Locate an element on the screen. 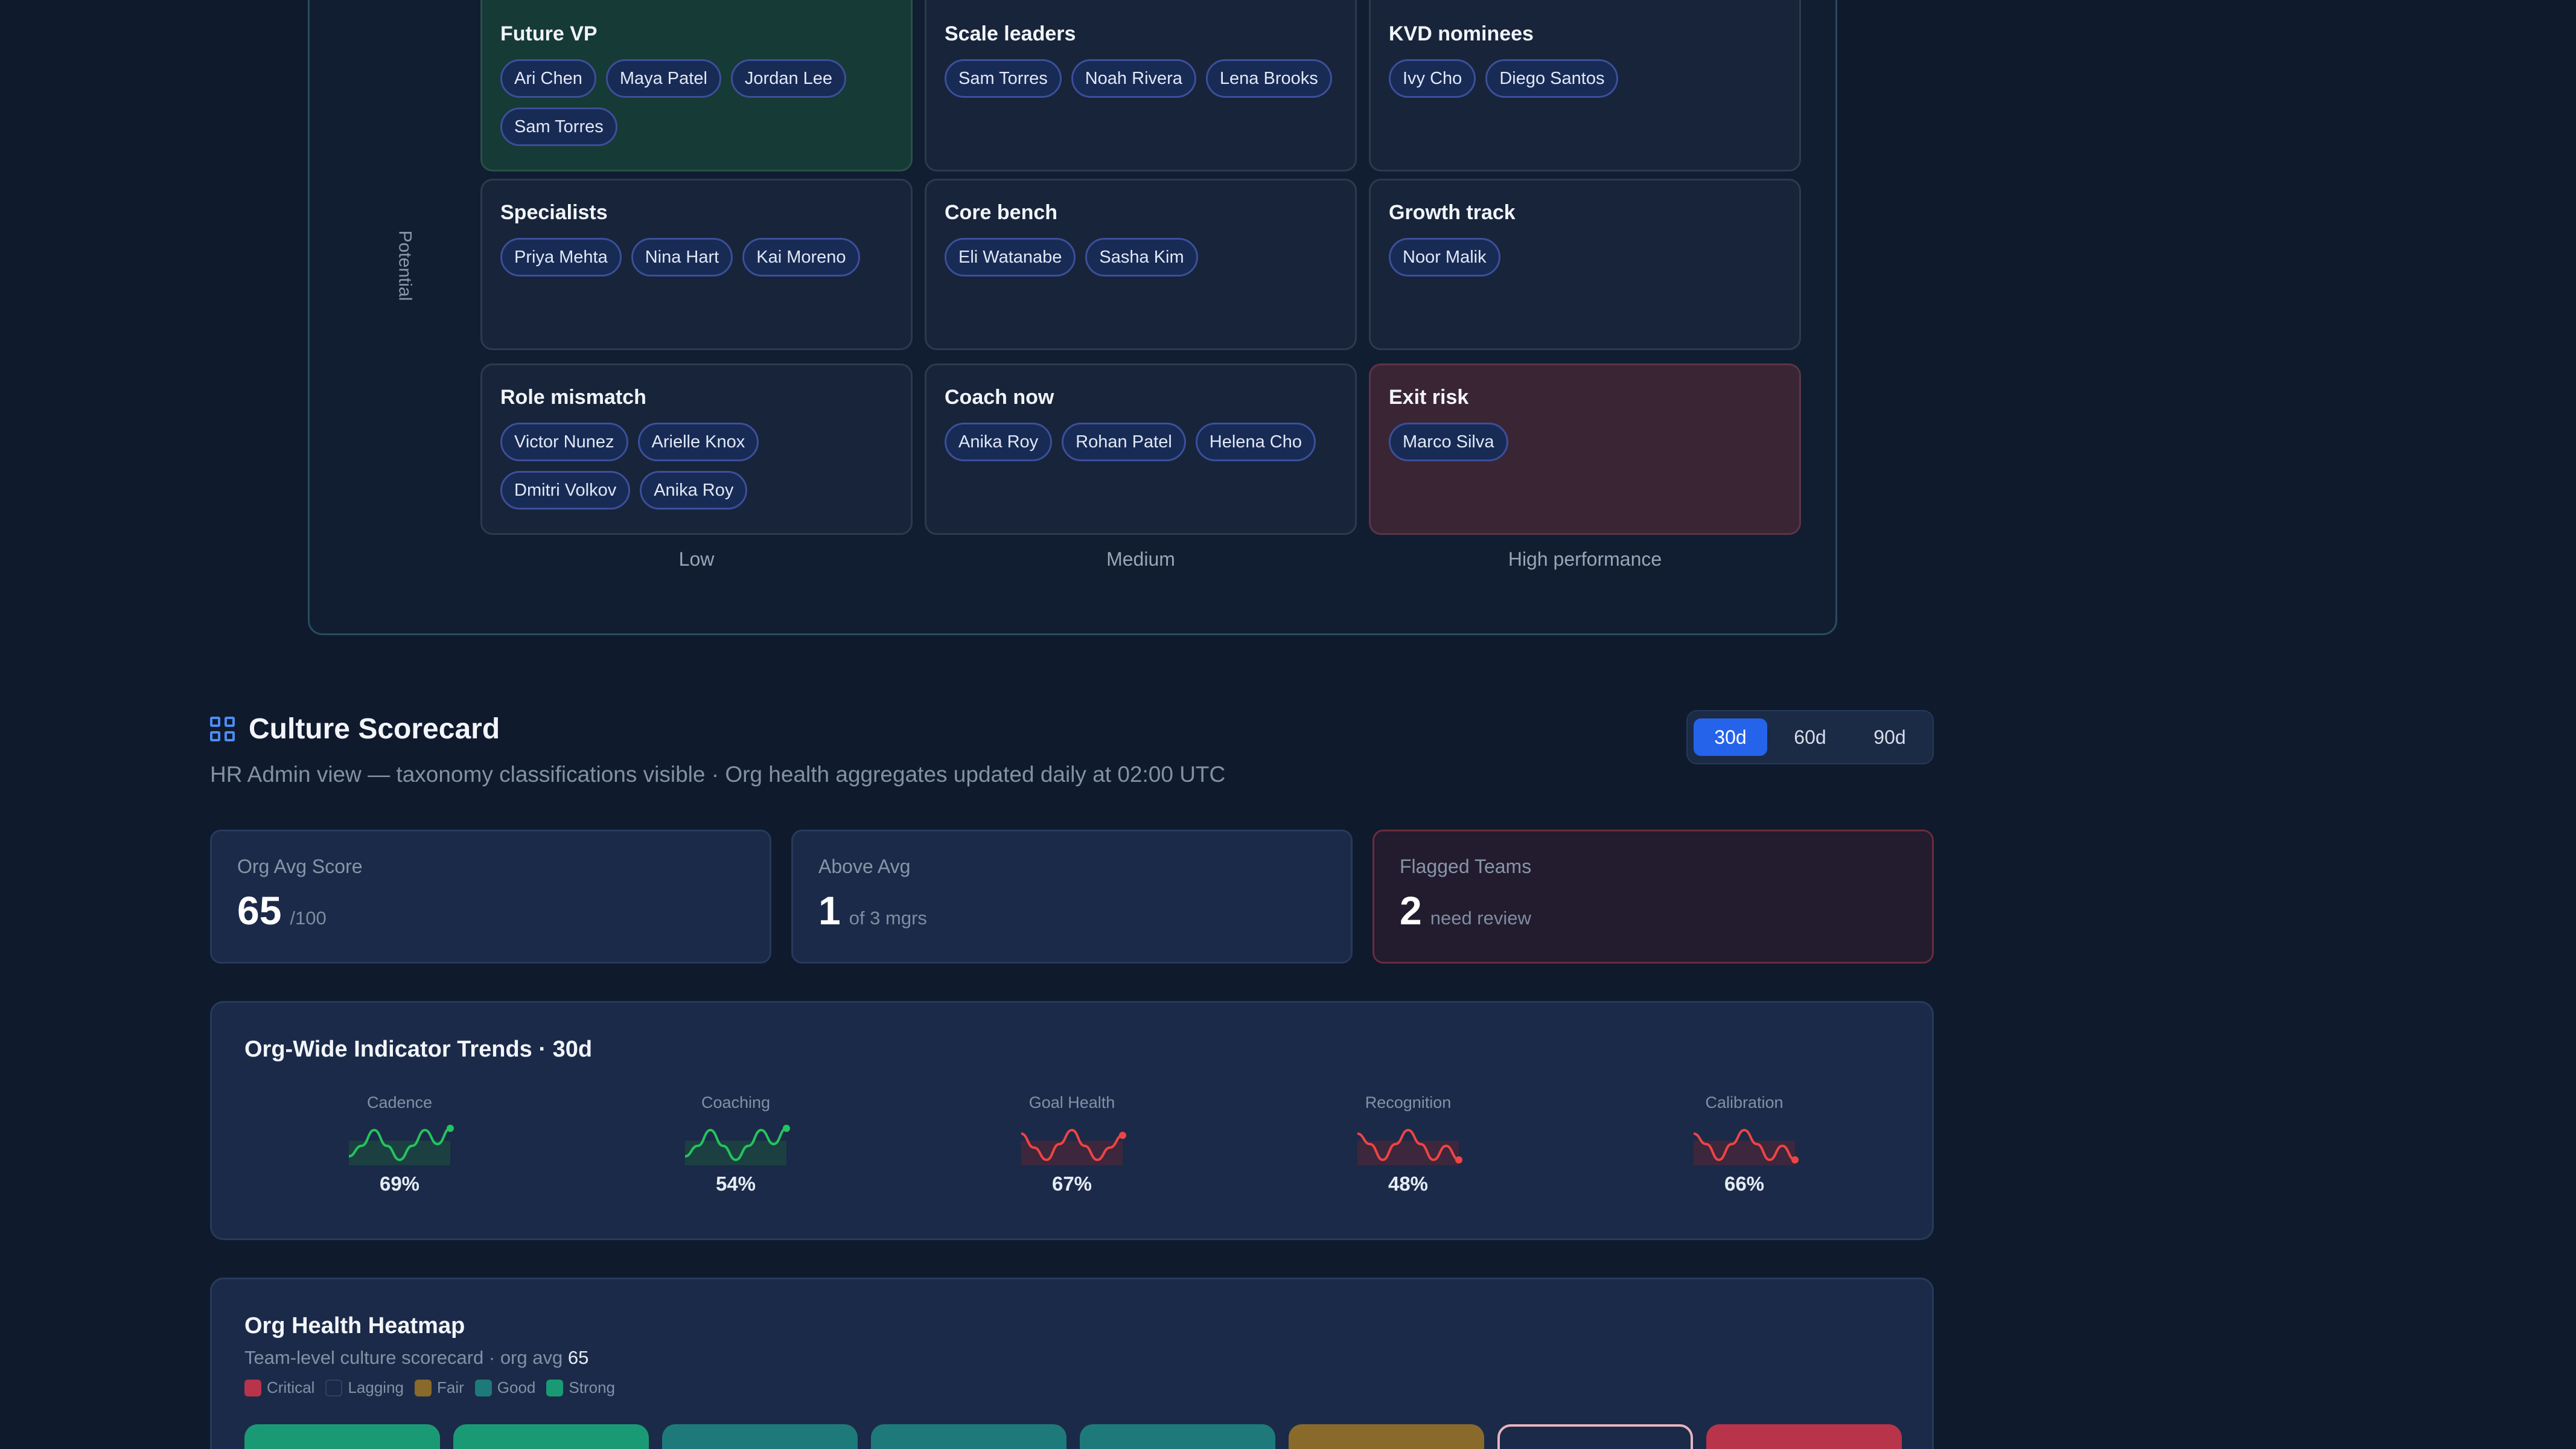 The width and height of the screenshot is (2576, 1449). ninebox-cell-kvd-nominees: KVD nominees Ivy Cho Diego Santos is located at coordinates (1585, 86).